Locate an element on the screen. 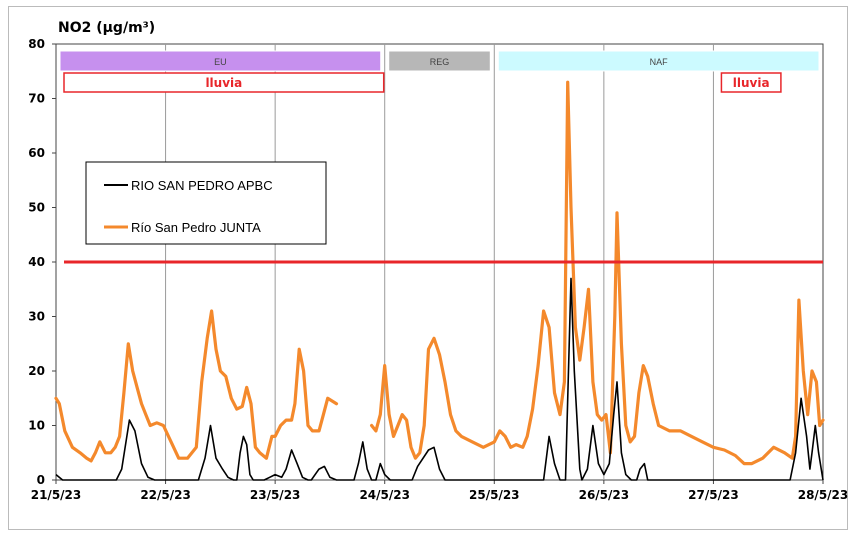  y-tick-label-40: 40 is located at coordinates (36, 262).